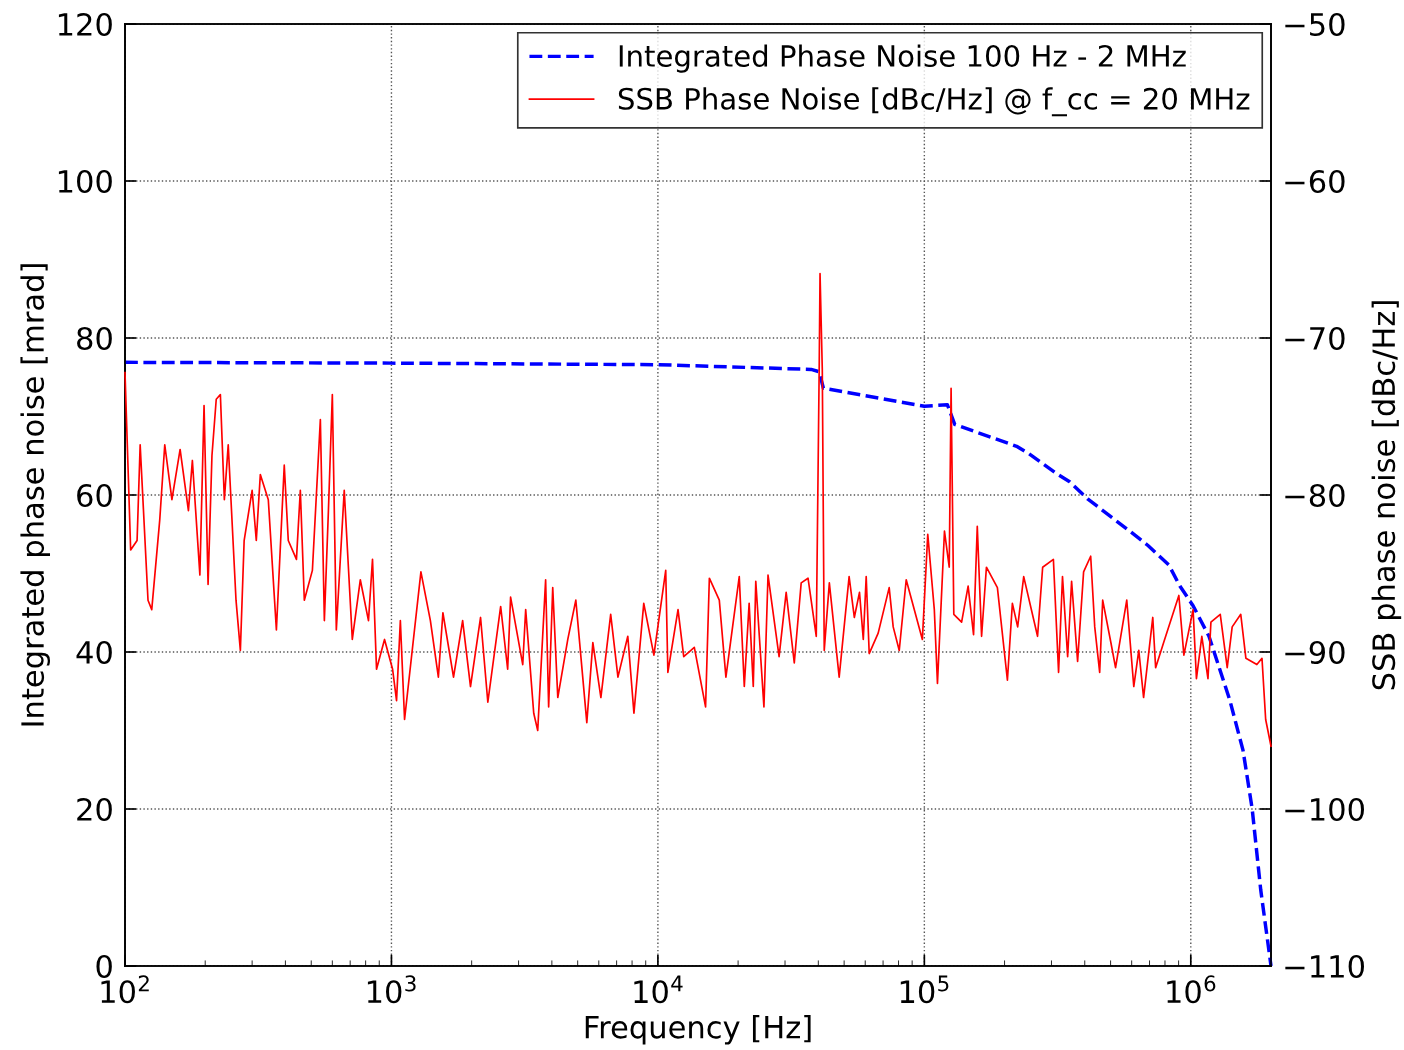 The image size is (1404, 1050). What do you see at coordinates (1315, 652) in the screenshot?
I see `y2-tick-label: −90` at bounding box center [1315, 652].